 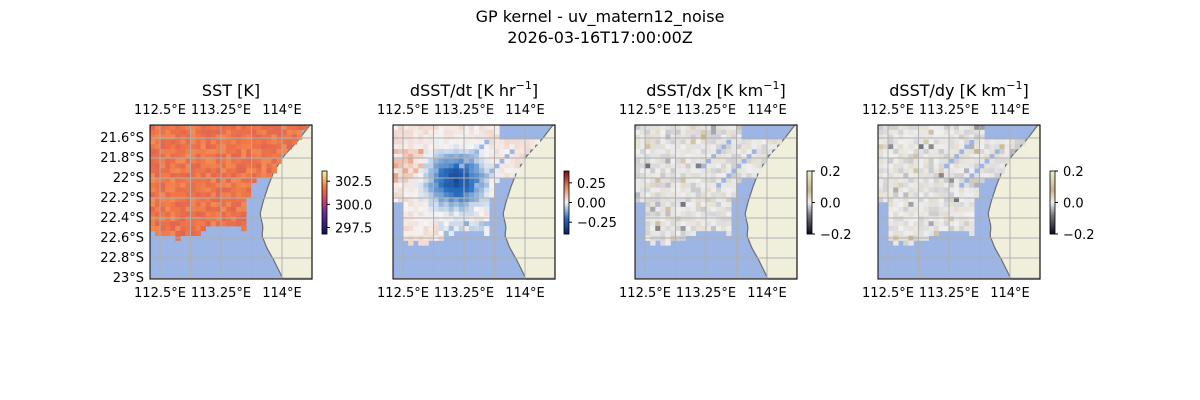 I want to click on lon-tick-label-bottom: 113.25°E, so click(x=221, y=293).